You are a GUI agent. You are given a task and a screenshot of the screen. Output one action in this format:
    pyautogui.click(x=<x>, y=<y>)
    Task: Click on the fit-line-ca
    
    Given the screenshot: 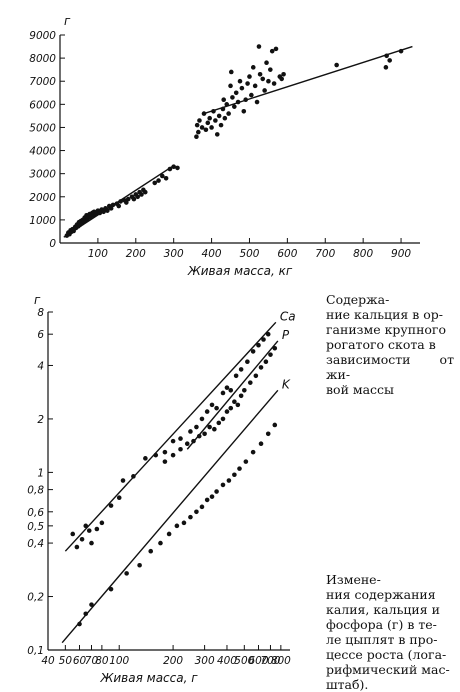 What is the action you would take?
    pyautogui.click(x=233, y=368)
    